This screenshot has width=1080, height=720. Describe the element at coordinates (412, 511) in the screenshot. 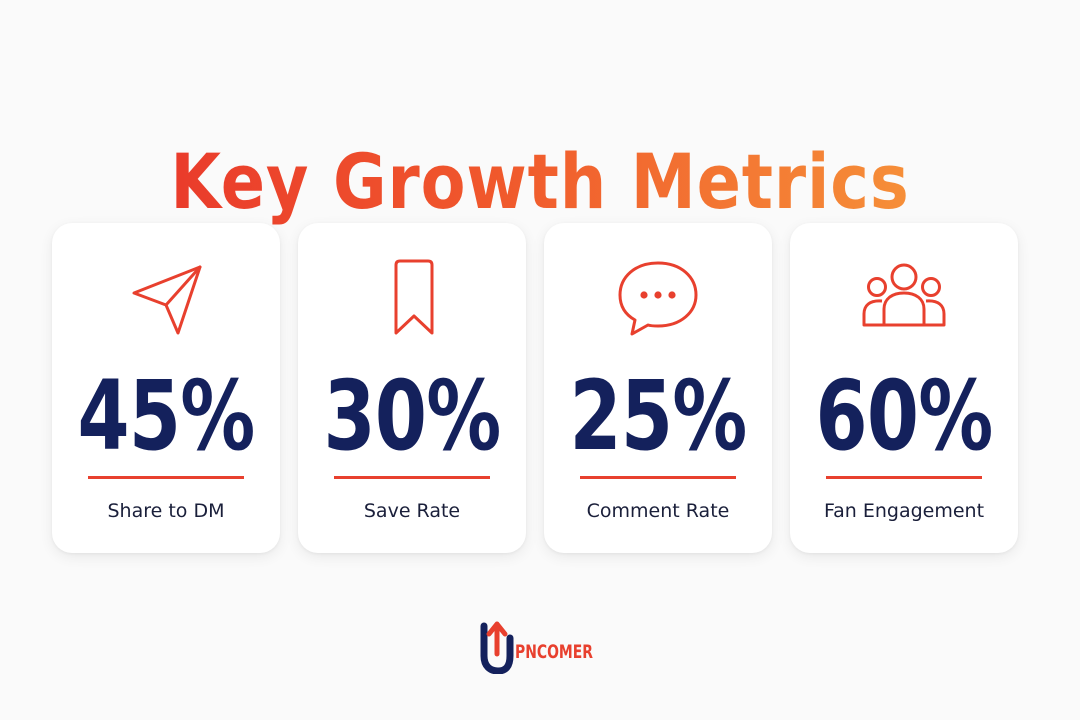

I see `metric-label: Save Rate` at that location.